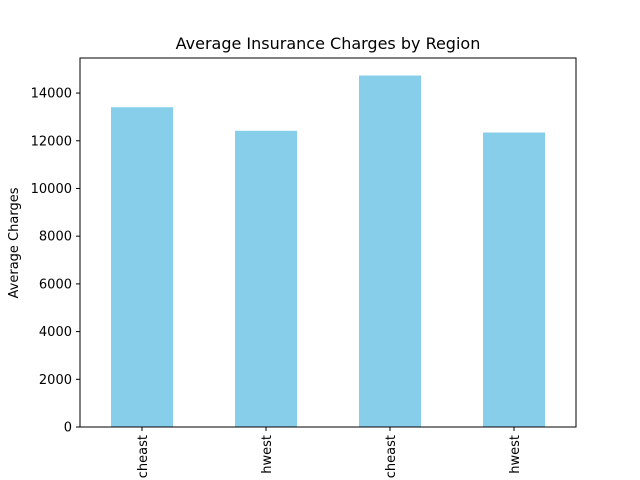 The height and width of the screenshot is (480, 640). Describe the element at coordinates (142, 267) in the screenshot. I see `bar-northeast` at that location.